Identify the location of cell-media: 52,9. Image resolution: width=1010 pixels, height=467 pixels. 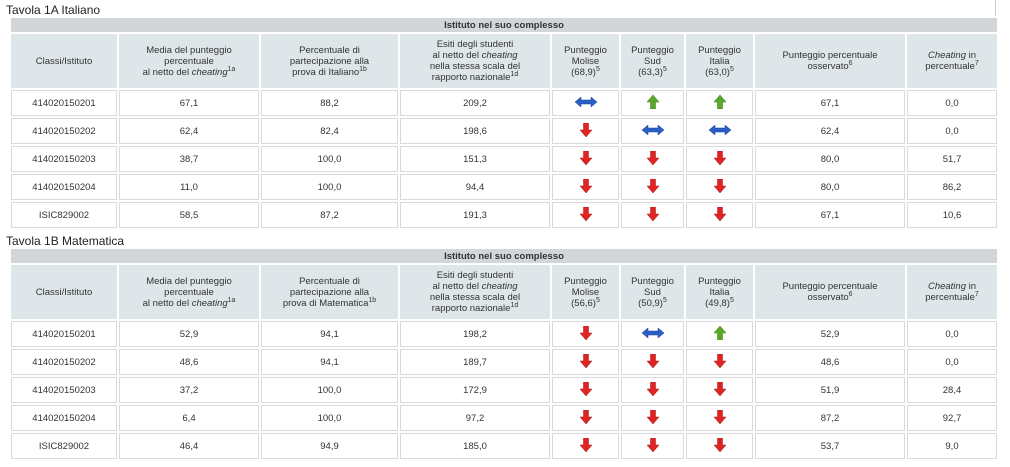
(189, 334).